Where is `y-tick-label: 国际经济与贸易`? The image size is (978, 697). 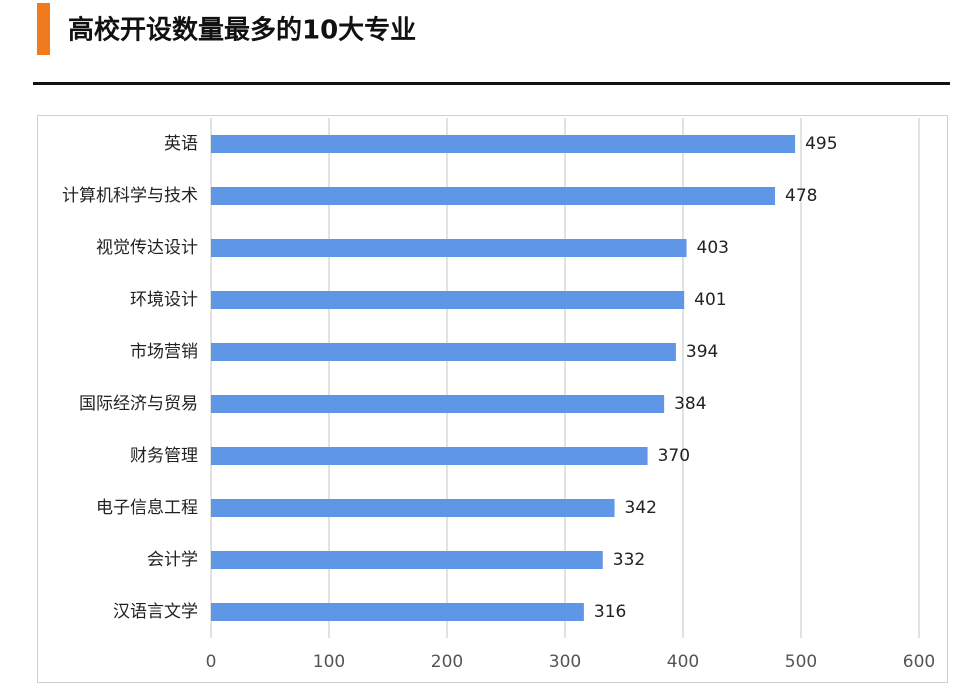
y-tick-label: 国际经济与贸易 is located at coordinates (138, 404).